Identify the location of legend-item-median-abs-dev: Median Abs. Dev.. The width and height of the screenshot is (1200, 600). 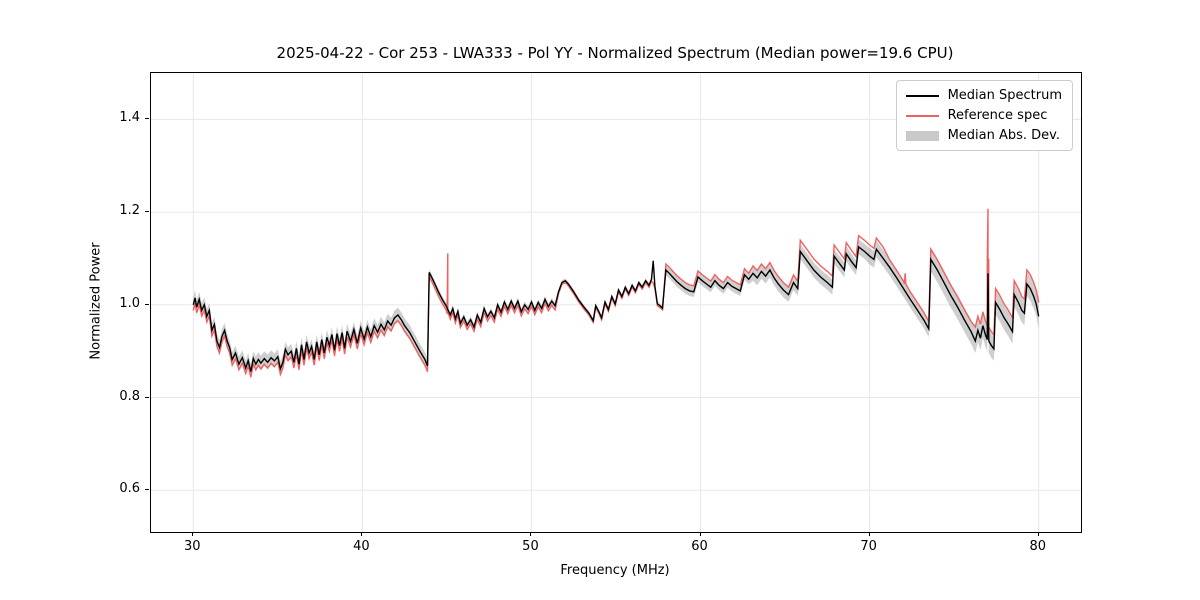
(983, 135).